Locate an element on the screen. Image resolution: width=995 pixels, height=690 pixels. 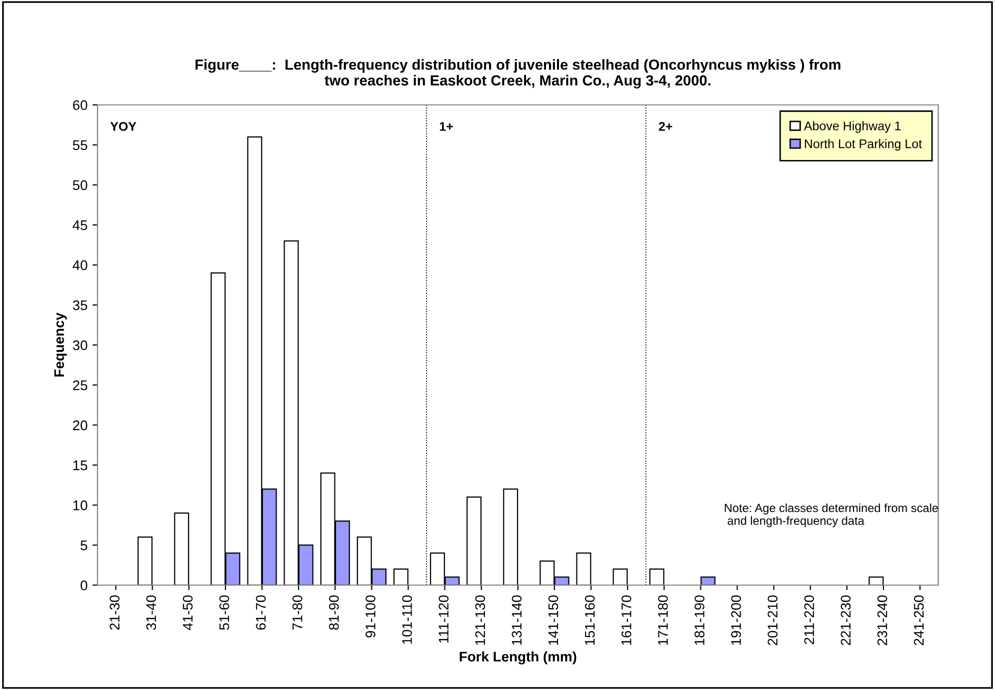
annotation: Note: Age classes determined from scale and length-frequency data is located at coordinates (831, 515).